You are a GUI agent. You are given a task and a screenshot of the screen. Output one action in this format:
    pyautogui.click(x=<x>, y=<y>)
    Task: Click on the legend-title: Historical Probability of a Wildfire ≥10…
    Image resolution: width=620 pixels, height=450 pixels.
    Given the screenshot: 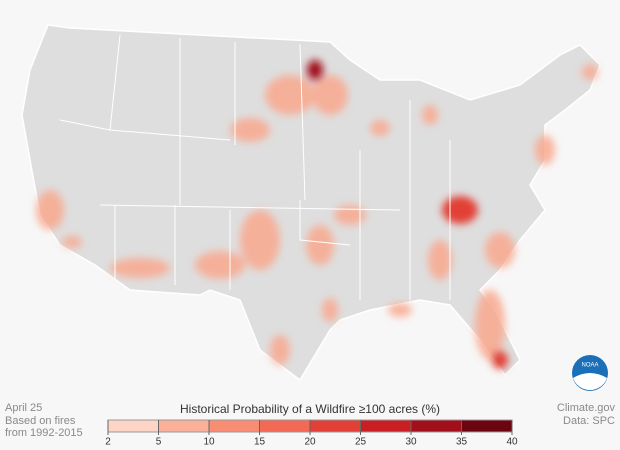 What is the action you would take?
    pyautogui.click(x=310, y=409)
    